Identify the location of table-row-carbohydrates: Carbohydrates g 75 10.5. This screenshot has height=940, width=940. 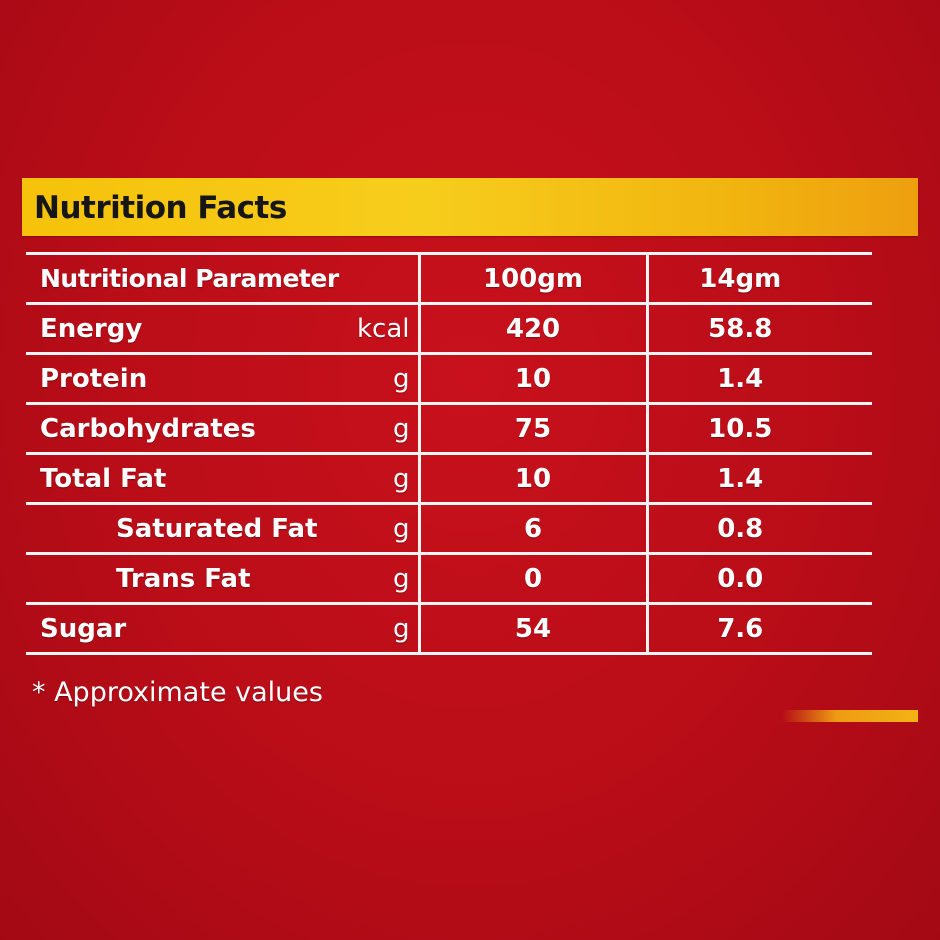
(449, 429).